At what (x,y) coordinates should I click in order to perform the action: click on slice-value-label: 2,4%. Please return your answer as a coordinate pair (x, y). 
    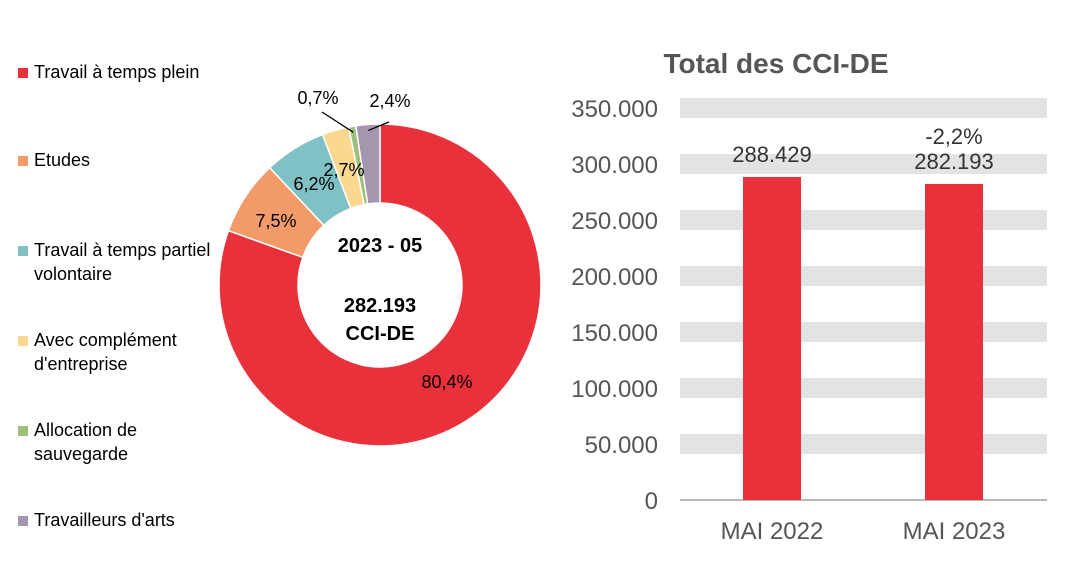
    Looking at the image, I should click on (389, 101).